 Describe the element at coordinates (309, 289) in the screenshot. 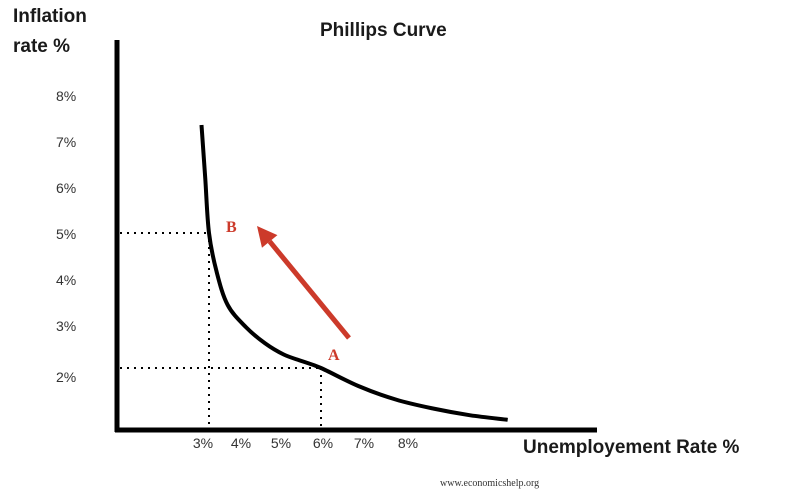

I see `arrow-shaft` at that location.